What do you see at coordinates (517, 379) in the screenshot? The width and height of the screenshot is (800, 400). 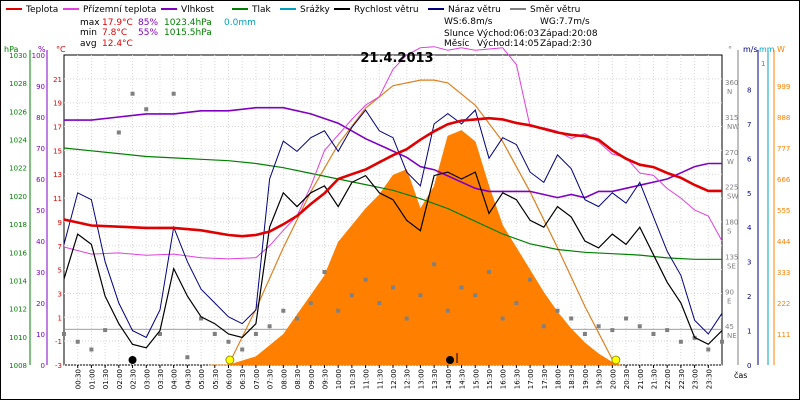 I see `x-tick-label: 16:30` at bounding box center [517, 379].